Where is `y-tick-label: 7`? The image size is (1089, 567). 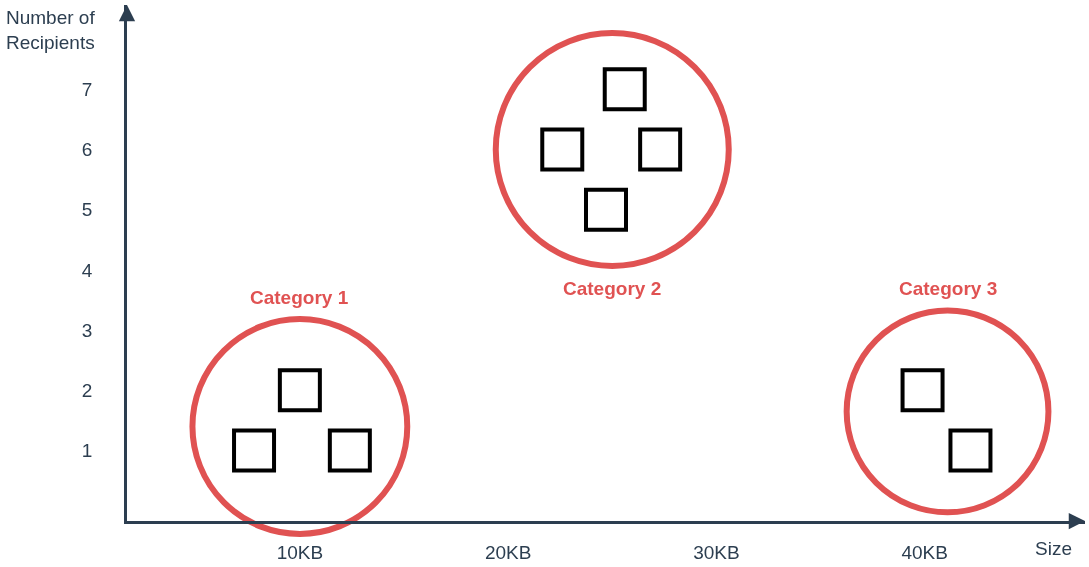 y-tick-label: 7 is located at coordinates (87, 89).